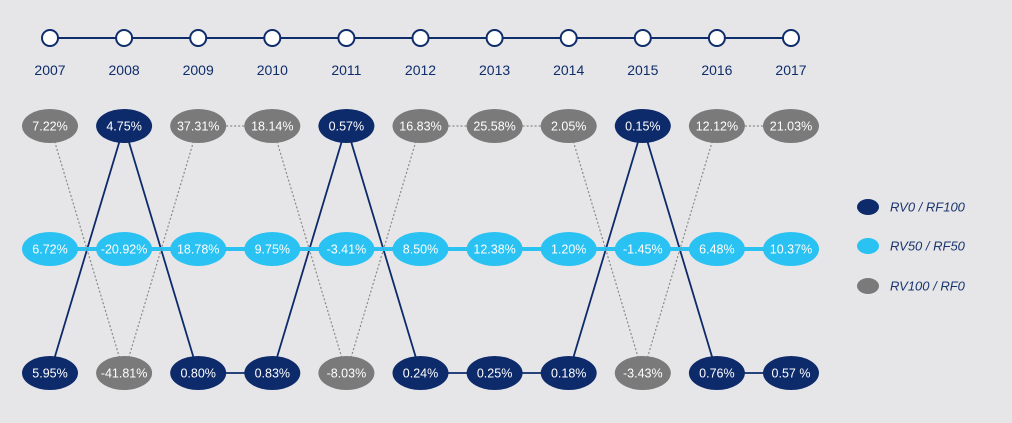 The image size is (1012, 423). I want to click on data-label: 10.37%, so click(791, 250).